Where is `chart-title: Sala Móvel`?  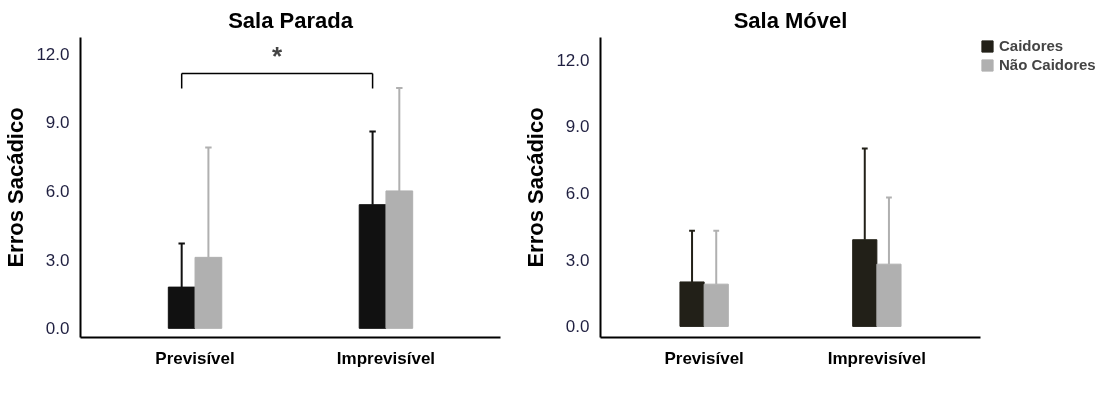 chart-title: Sala Móvel is located at coordinates (790, 20).